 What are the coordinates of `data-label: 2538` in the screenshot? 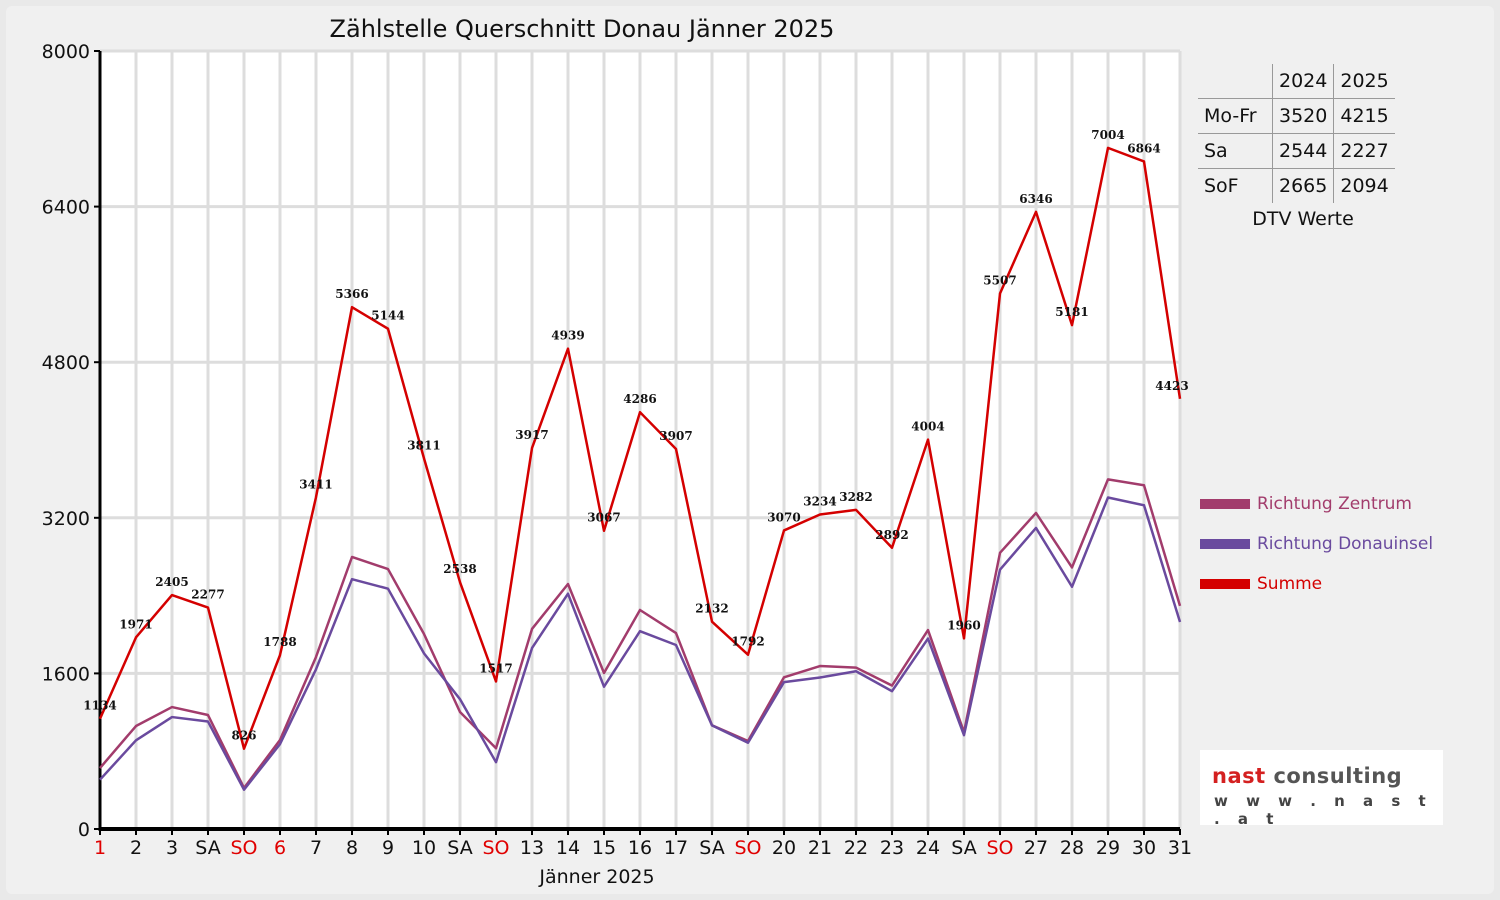 It's located at (459, 569).